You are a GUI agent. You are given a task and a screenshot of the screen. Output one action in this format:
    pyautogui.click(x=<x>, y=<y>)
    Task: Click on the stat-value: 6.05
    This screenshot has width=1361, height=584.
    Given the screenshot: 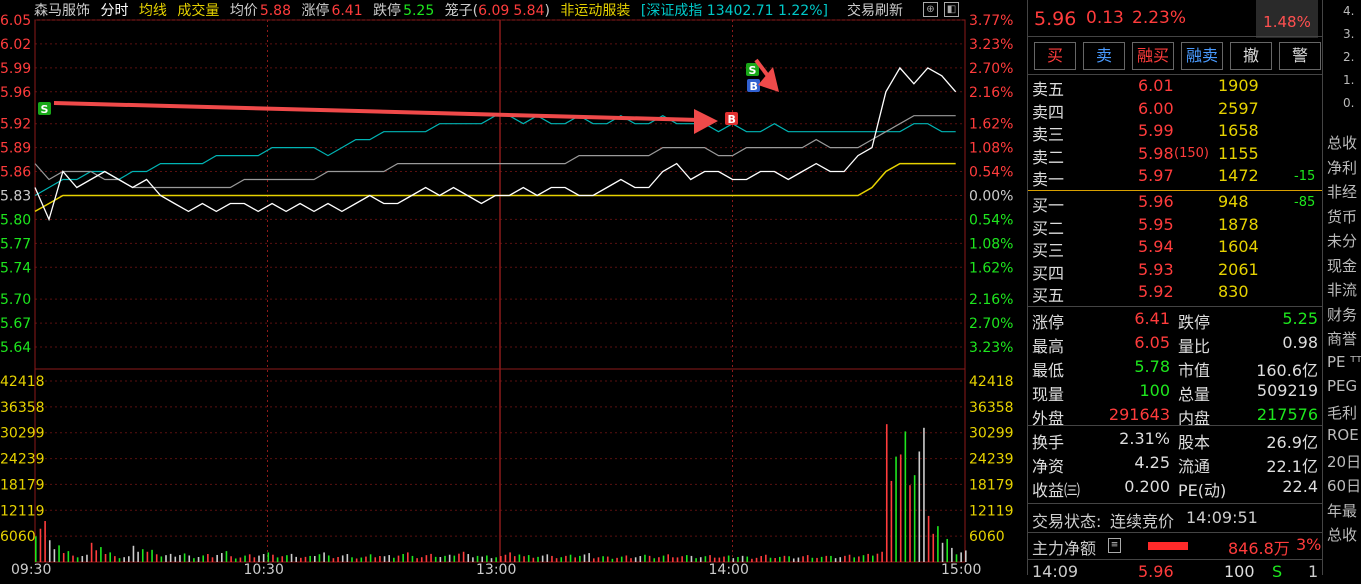 What is the action you would take?
    pyautogui.click(x=1152, y=342)
    